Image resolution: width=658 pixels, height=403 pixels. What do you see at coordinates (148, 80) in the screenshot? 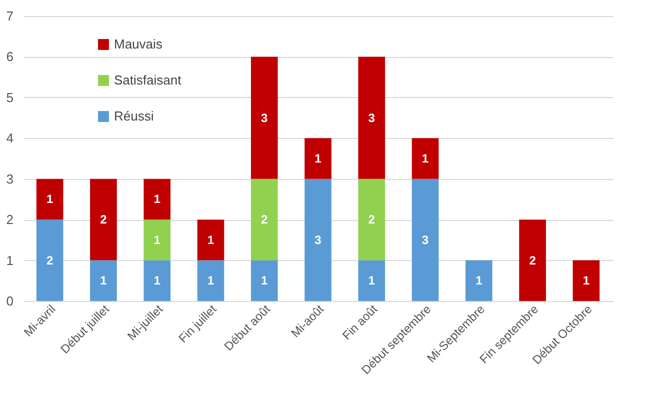
I see `legend-label: Satisfaisant` at bounding box center [148, 80].